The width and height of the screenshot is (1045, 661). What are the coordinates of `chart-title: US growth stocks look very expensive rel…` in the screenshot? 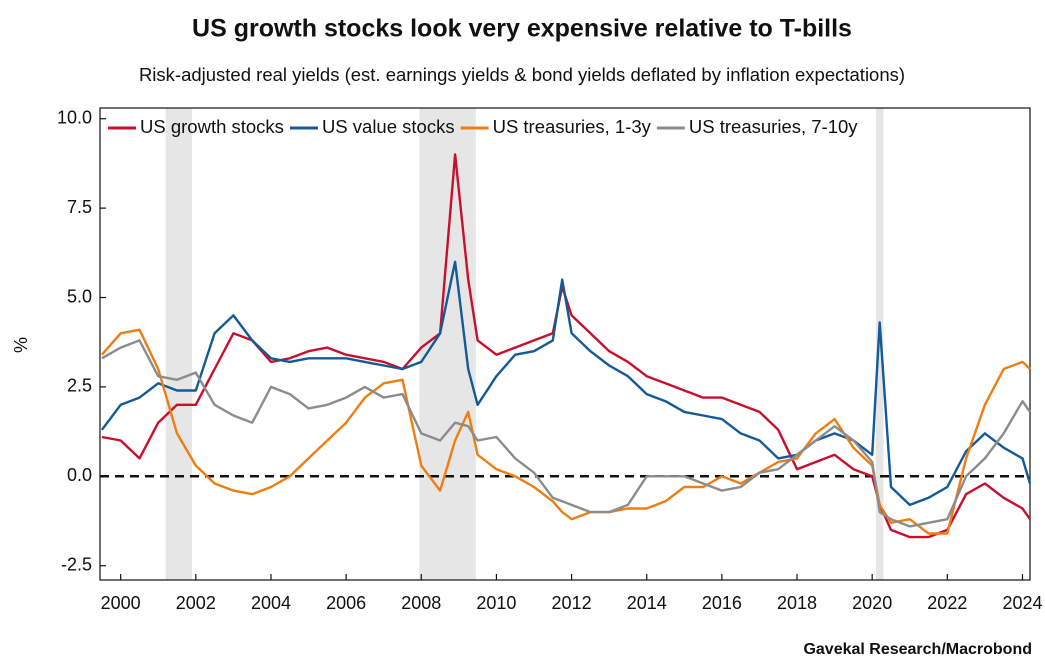 It's located at (522, 29).